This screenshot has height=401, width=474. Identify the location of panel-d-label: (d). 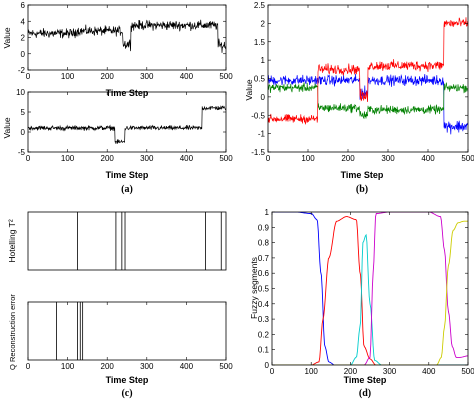
(365, 393).